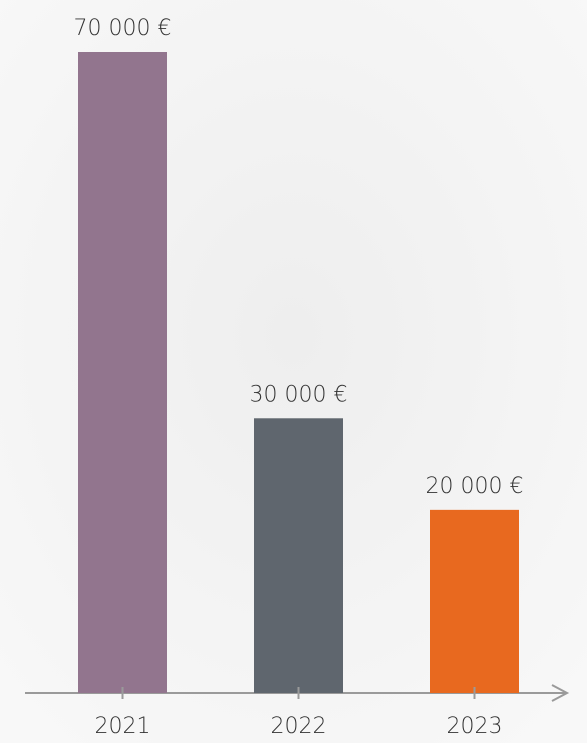  I want to click on value-label: 70 000 €, so click(123, 28).